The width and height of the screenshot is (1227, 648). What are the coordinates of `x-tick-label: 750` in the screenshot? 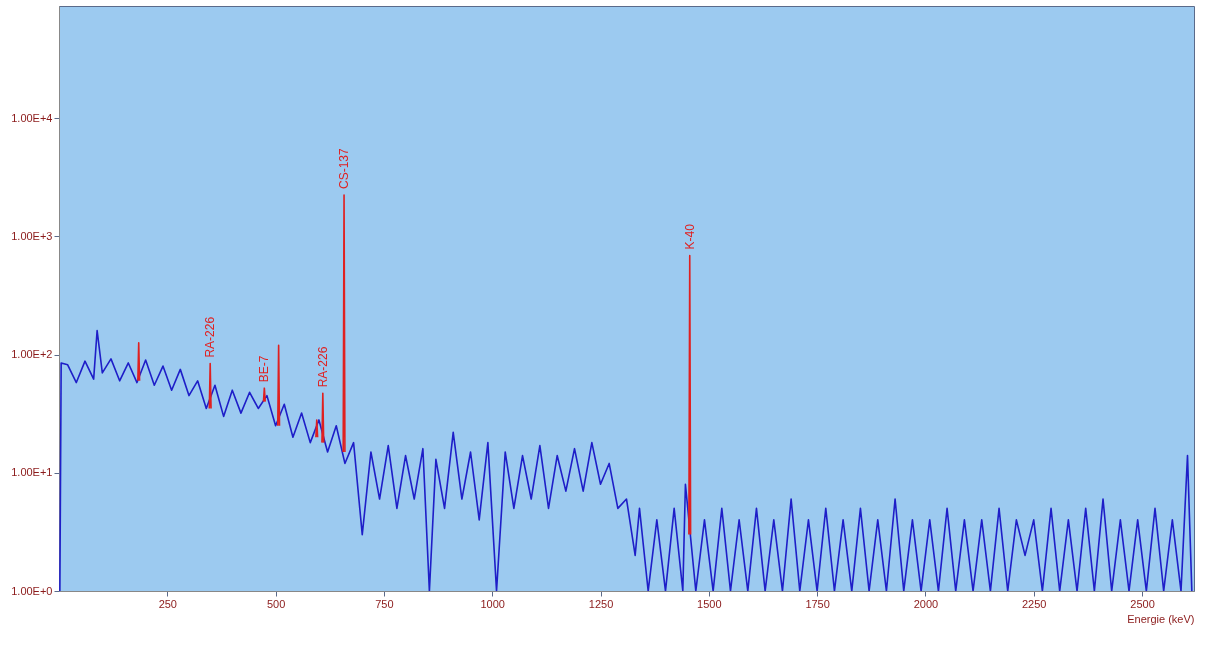 It's located at (384, 603).